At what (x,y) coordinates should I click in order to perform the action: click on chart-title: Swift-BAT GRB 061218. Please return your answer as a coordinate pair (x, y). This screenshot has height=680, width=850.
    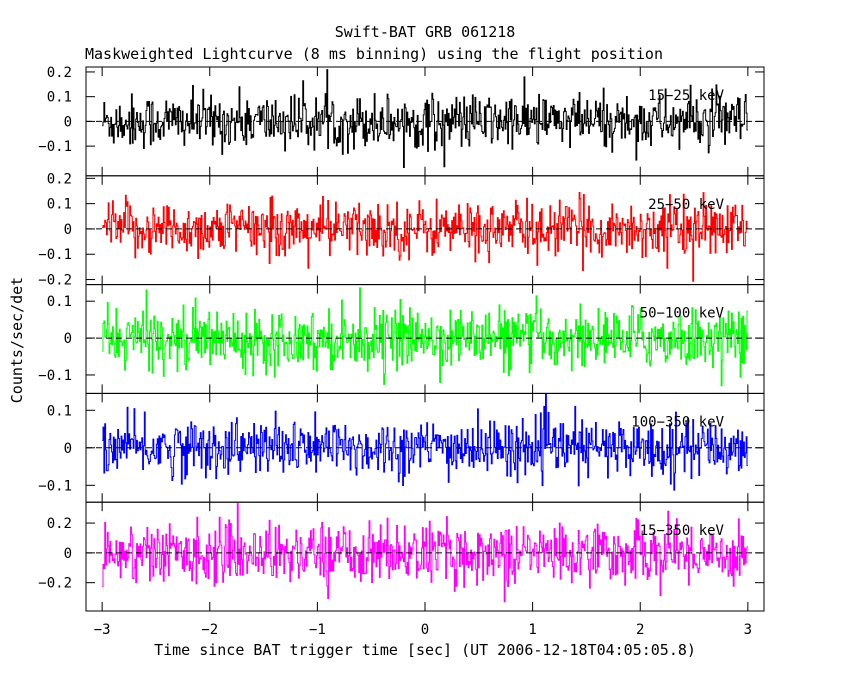
    Looking at the image, I should click on (425, 32).